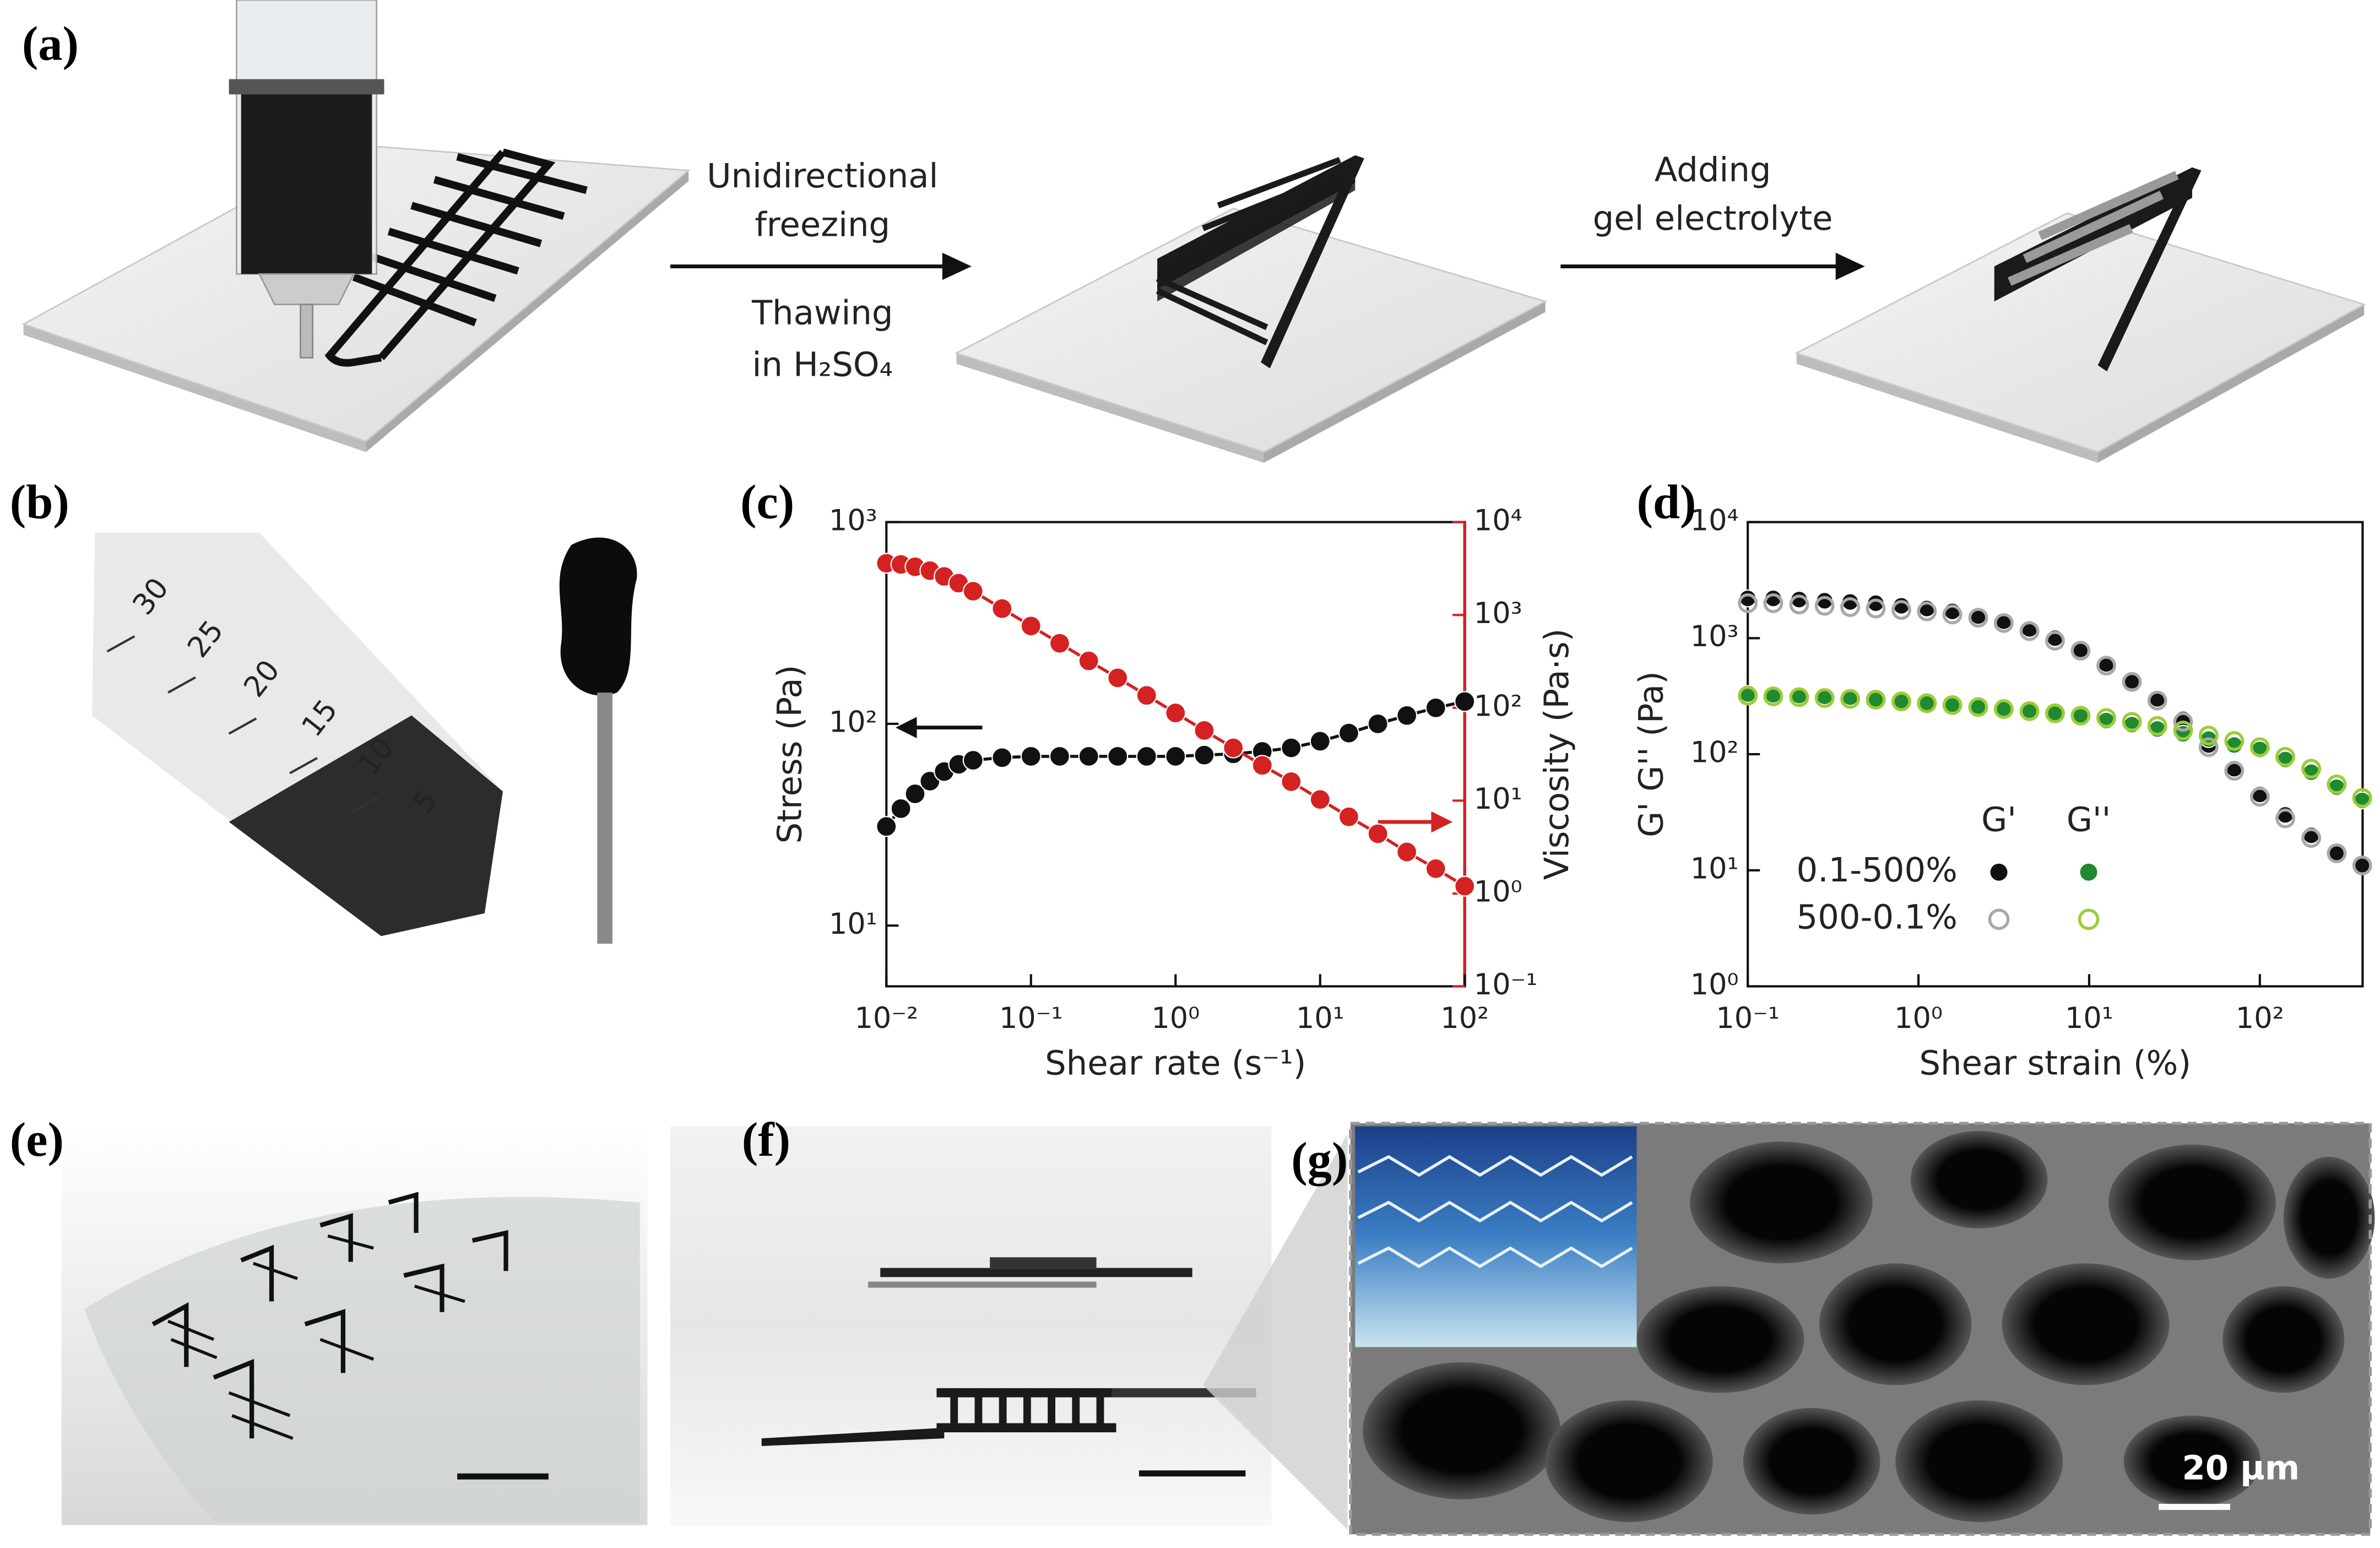 The height and width of the screenshot is (1548, 2380). Describe the element at coordinates (1666, 502) in the screenshot. I see `panel-label: (d)` at that location.